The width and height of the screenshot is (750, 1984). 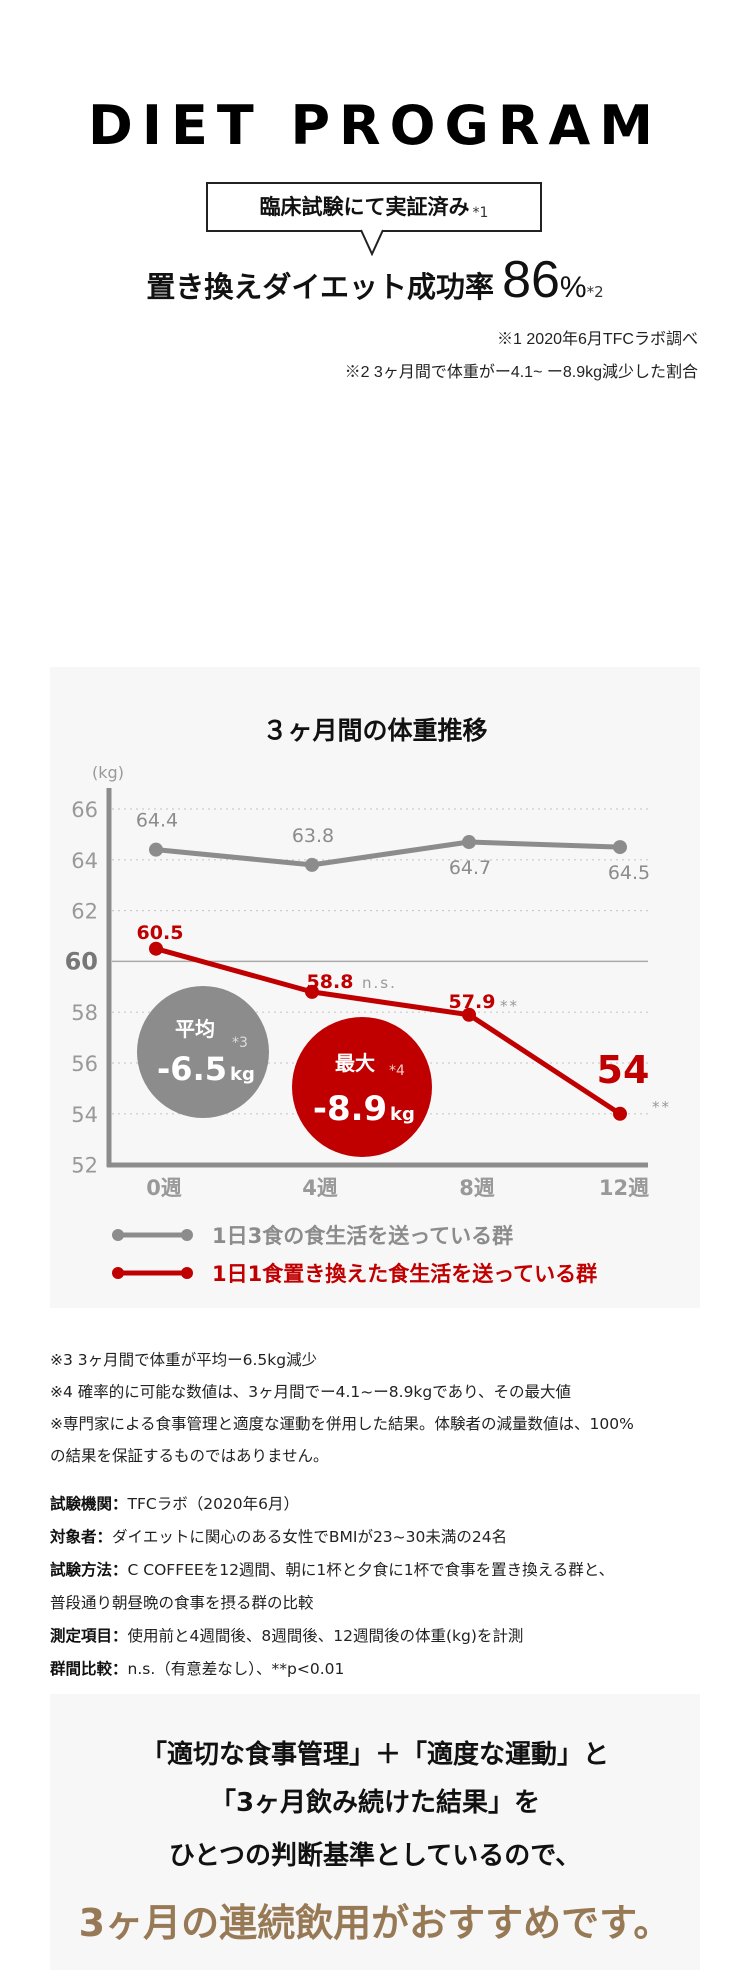 I want to click on data-label: 58.8, so click(x=330, y=982).